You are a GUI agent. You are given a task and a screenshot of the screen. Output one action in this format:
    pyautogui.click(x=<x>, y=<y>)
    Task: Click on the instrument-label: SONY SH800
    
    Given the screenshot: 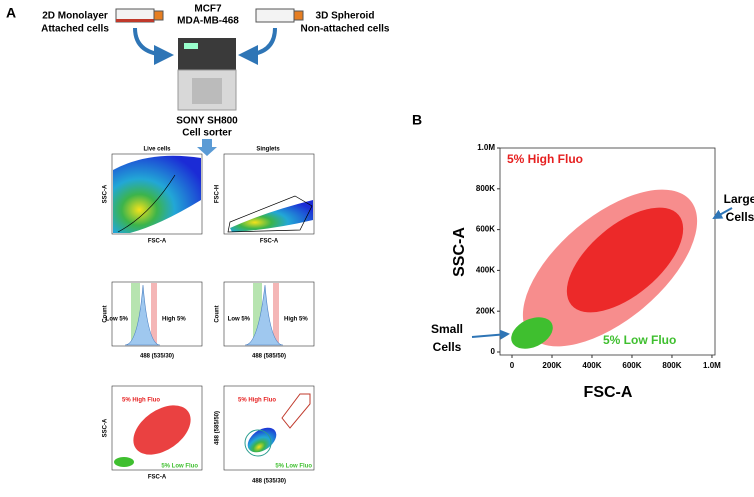 What is the action you would take?
    pyautogui.click(x=207, y=121)
    